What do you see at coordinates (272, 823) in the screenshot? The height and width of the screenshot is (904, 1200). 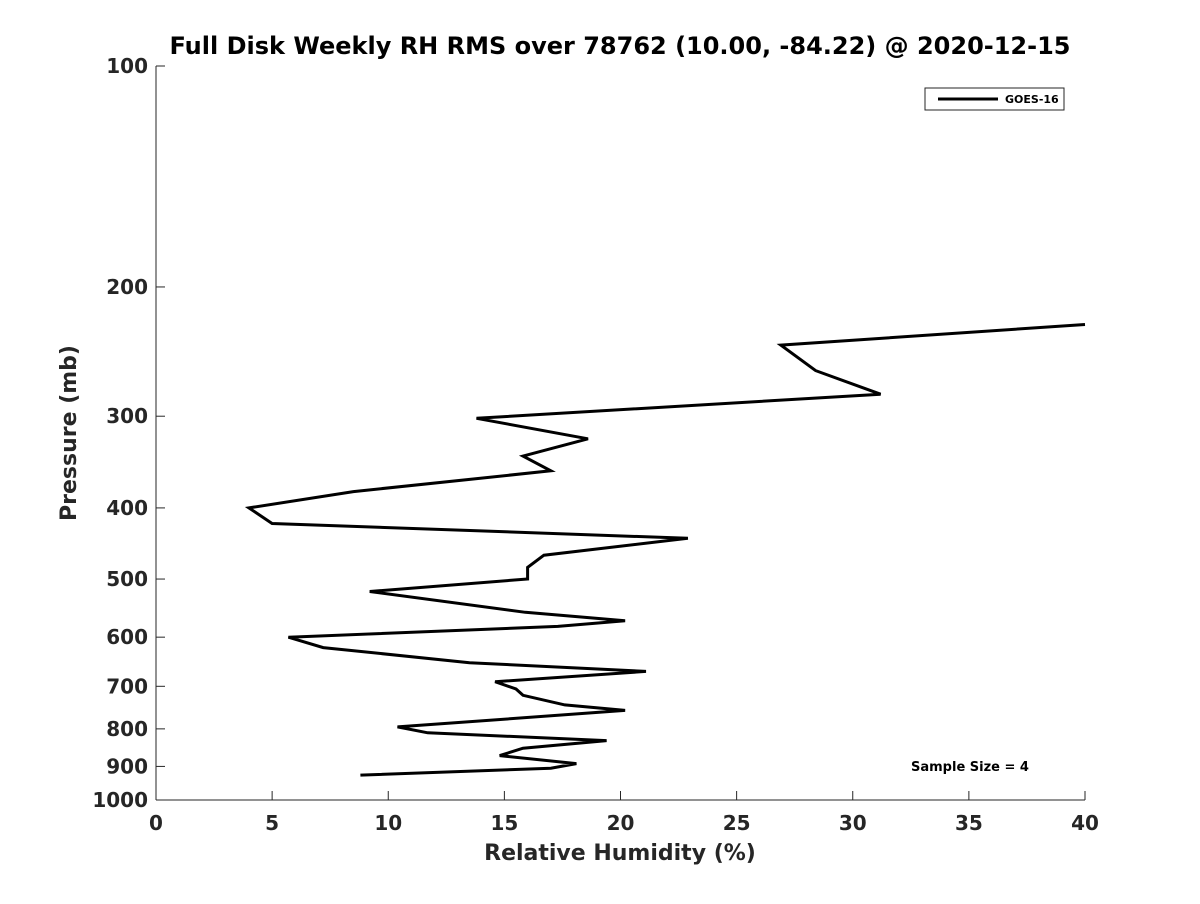 I see `x-tick-label: 5` at bounding box center [272, 823].